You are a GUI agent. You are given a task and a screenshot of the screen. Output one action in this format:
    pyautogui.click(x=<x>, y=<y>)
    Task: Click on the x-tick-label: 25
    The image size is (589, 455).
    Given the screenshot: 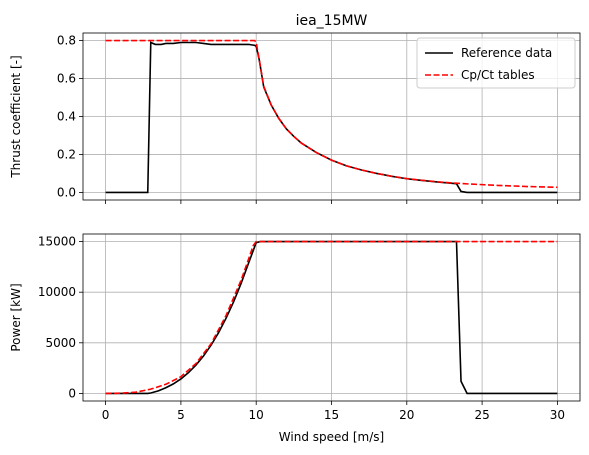 What is the action you would take?
    pyautogui.click(x=481, y=415)
    